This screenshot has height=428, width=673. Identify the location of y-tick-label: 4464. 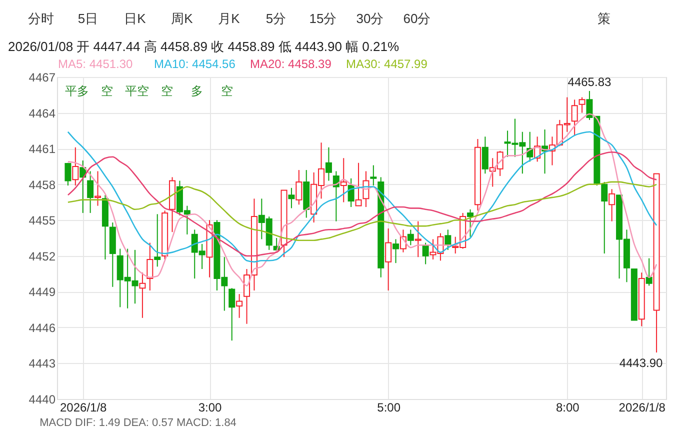
(42, 113).